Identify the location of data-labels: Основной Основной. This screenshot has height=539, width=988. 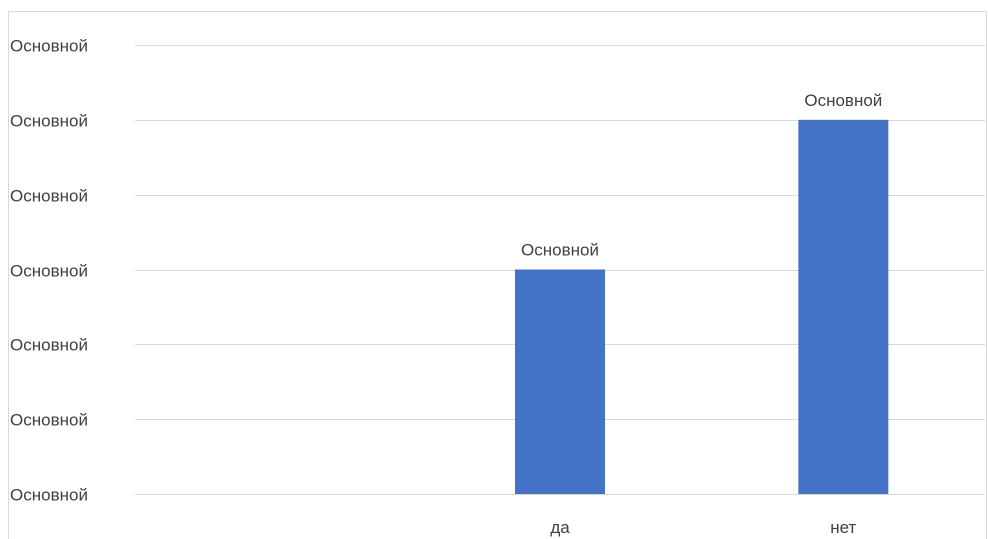
(701, 175).